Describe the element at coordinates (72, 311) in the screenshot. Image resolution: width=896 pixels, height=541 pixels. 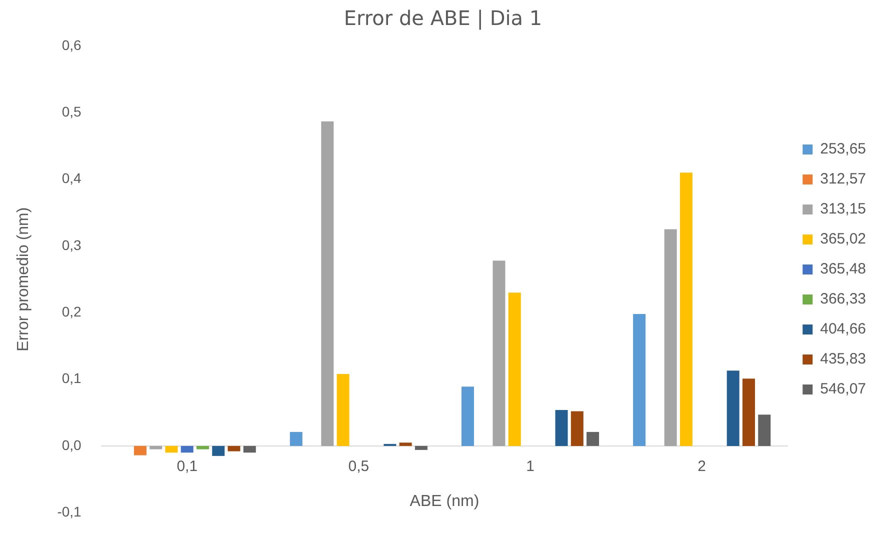
I see `y-tick-label: 0,2` at that location.